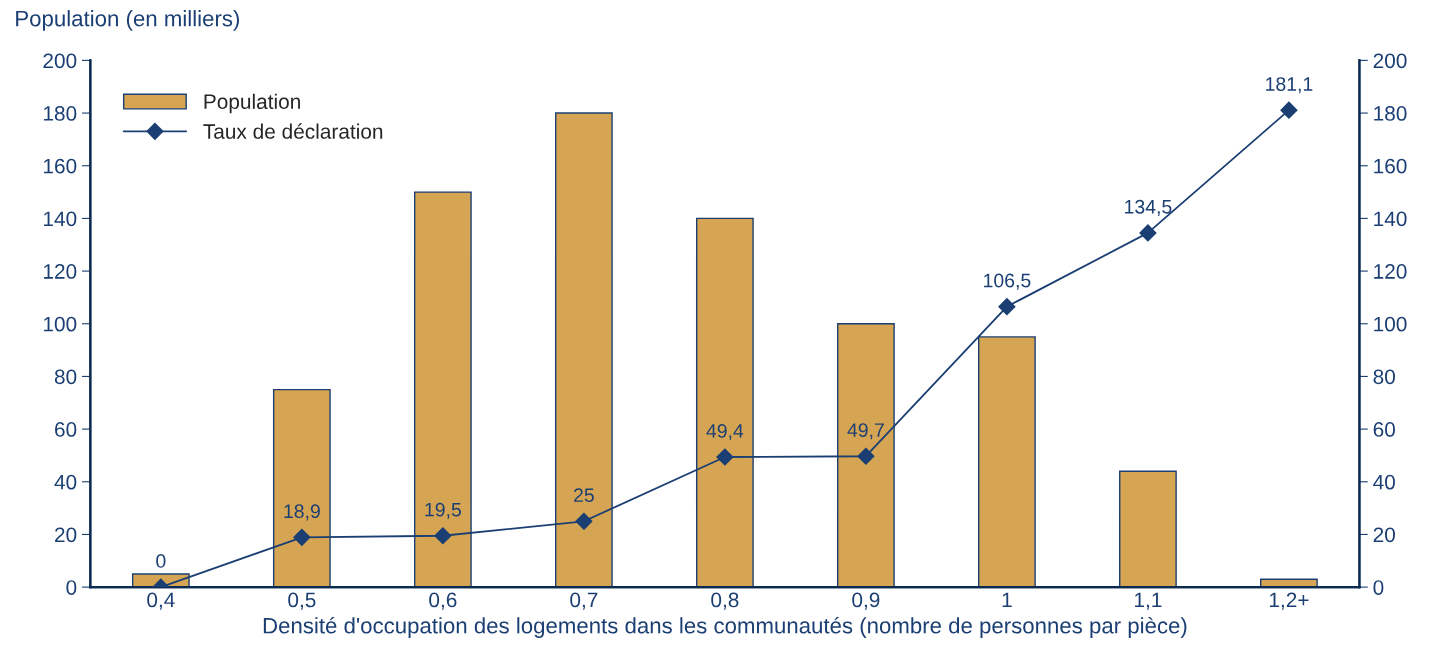 The width and height of the screenshot is (1434, 671). Describe the element at coordinates (865, 431) in the screenshot. I see `data-label: 49,7` at that location.